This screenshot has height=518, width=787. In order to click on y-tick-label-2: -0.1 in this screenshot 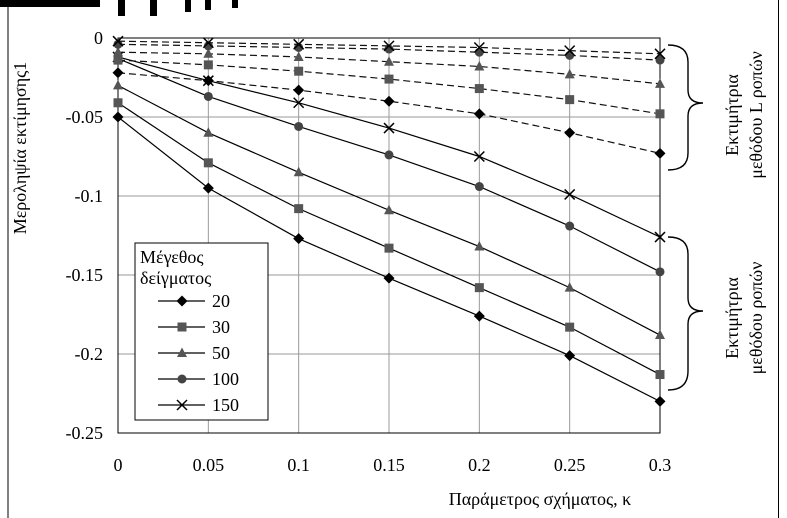, I will do `click(89, 196)`.